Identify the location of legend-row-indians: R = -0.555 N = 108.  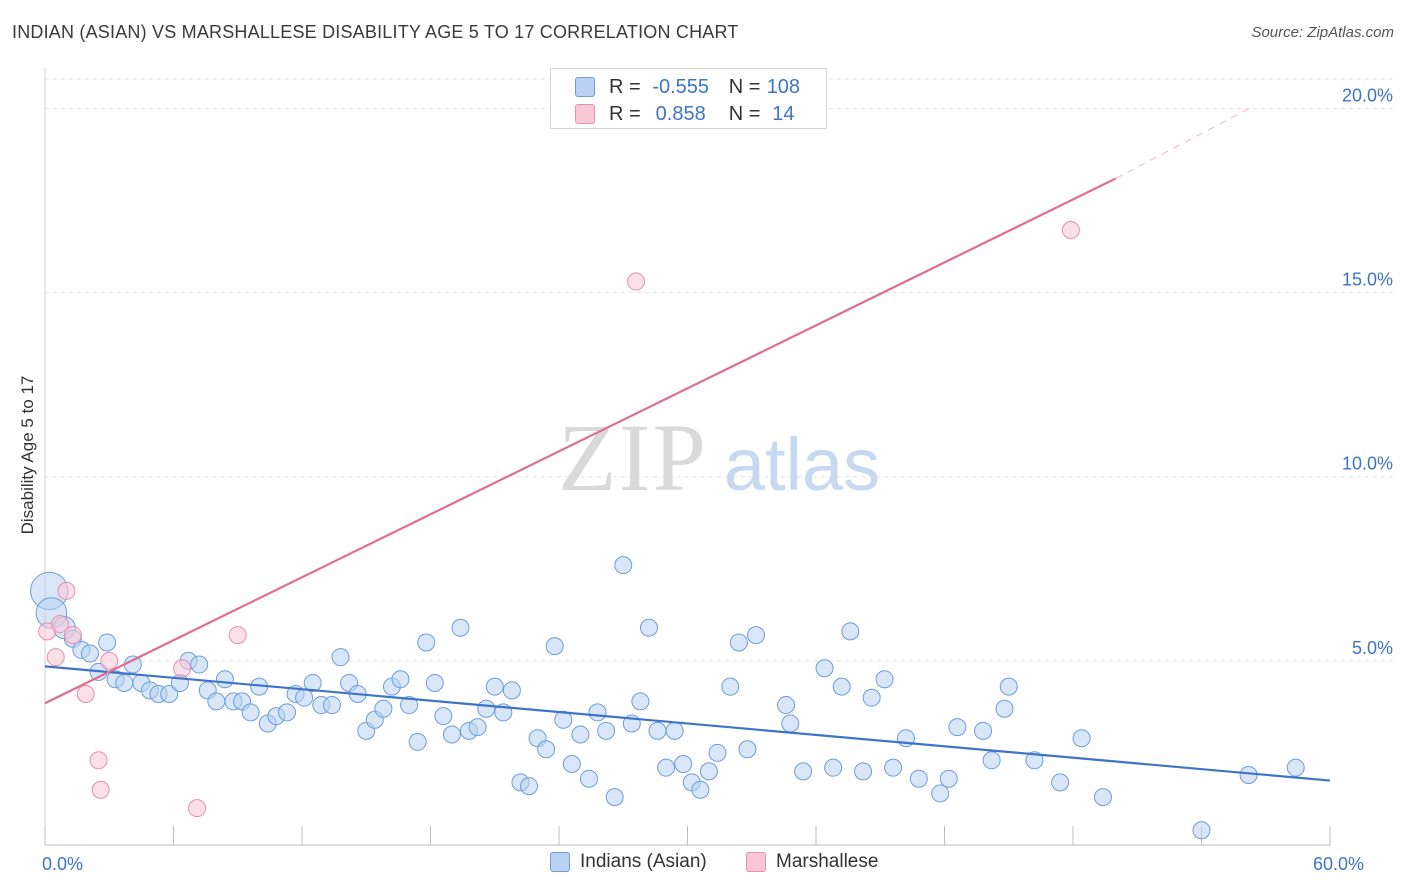
(690, 87).